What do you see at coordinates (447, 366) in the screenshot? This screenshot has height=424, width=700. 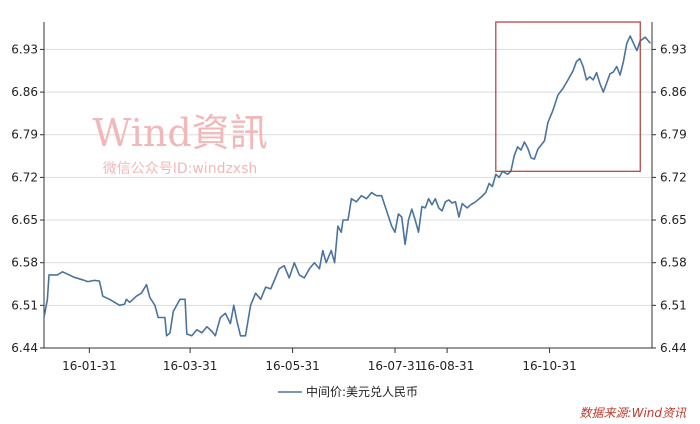 I see `x-tick-label: 16-08-31` at bounding box center [447, 366].